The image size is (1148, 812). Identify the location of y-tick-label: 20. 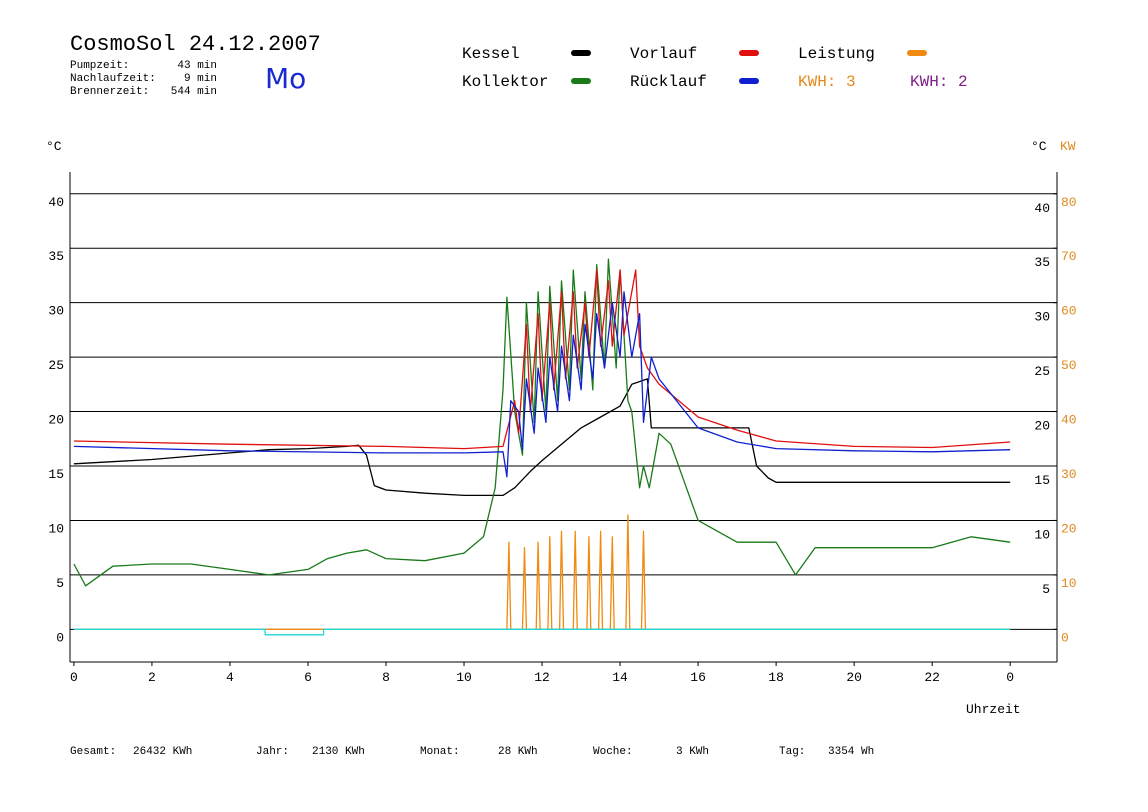
(56, 420).